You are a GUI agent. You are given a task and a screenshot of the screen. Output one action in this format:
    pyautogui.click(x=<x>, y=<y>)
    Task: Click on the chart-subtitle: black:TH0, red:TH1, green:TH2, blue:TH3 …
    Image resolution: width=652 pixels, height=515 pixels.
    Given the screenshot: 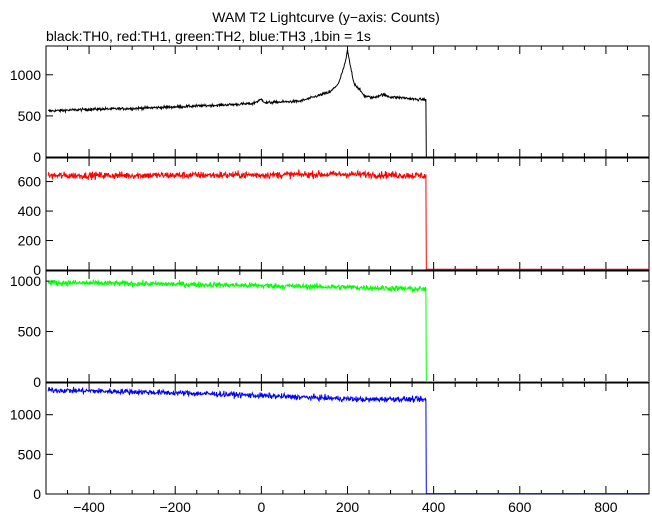 What is the action you would take?
    pyautogui.click(x=208, y=36)
    